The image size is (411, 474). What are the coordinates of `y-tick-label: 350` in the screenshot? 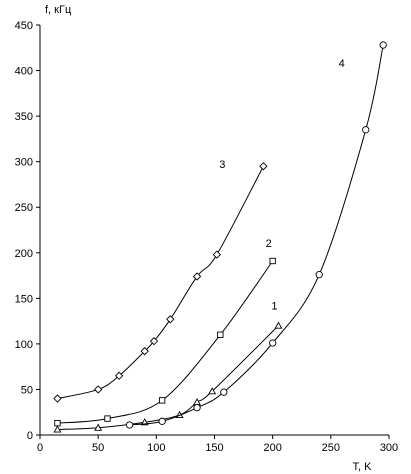 It's located at (24, 117).